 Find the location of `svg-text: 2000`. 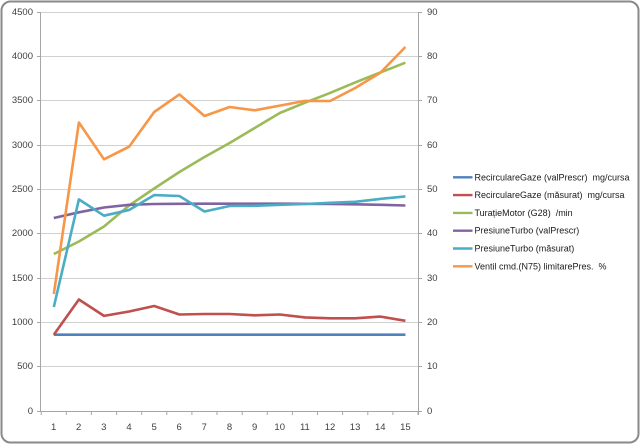

svg-text: 2000 is located at coordinates (22, 233).